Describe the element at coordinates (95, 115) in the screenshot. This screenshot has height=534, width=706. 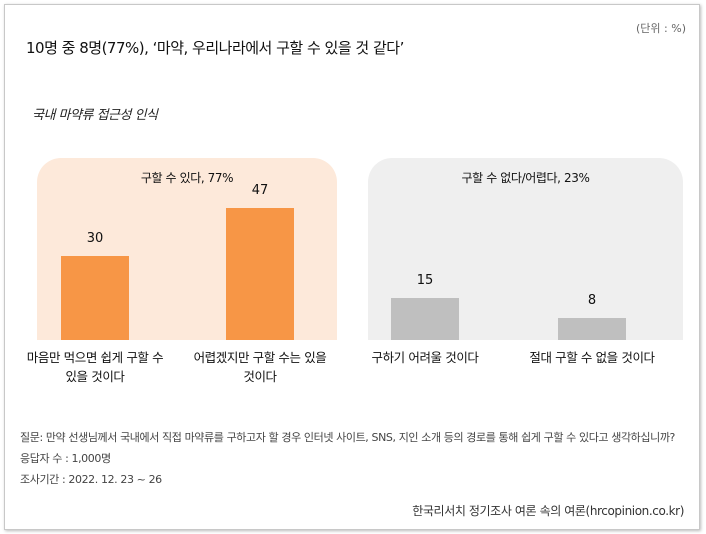
I see `chart-subtitle: 국내 마약류 접근성 인식` at that location.